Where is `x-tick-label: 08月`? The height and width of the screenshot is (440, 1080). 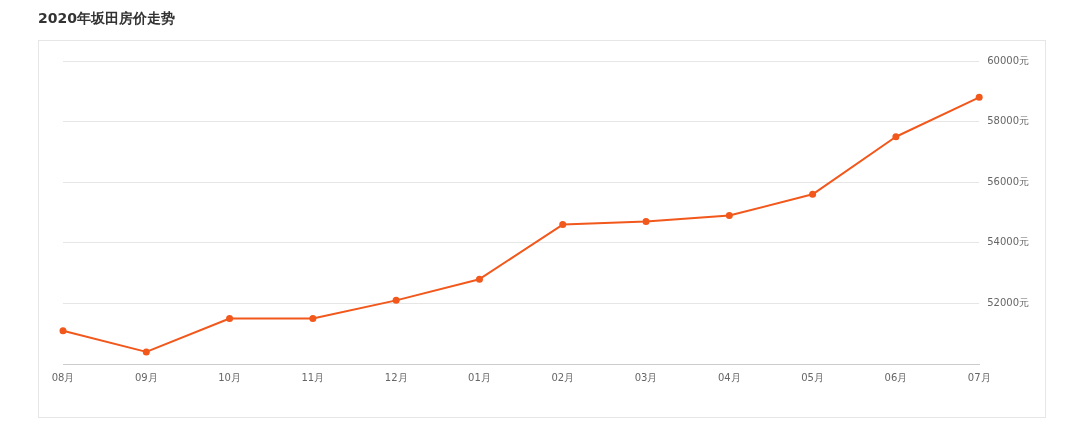 x-tick-label: 08月 is located at coordinates (63, 377).